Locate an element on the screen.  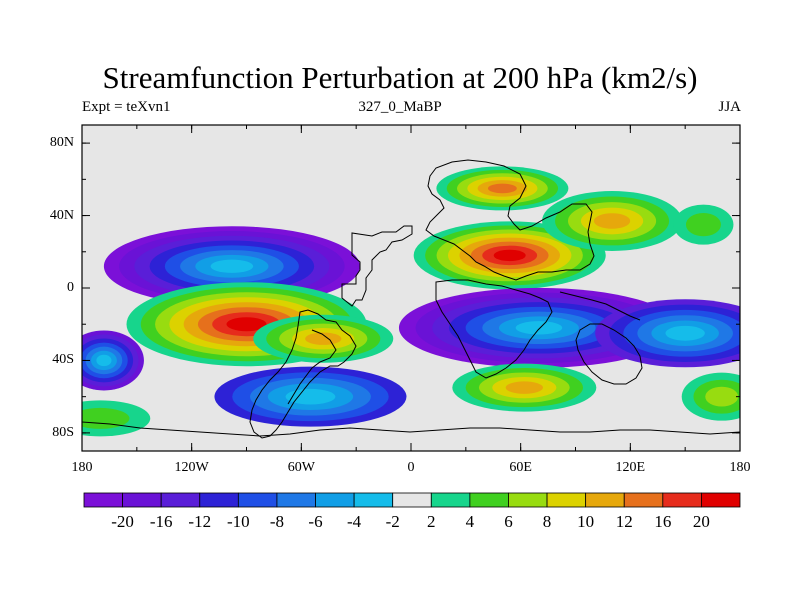
lat-label: 80N is located at coordinates (61, 143).